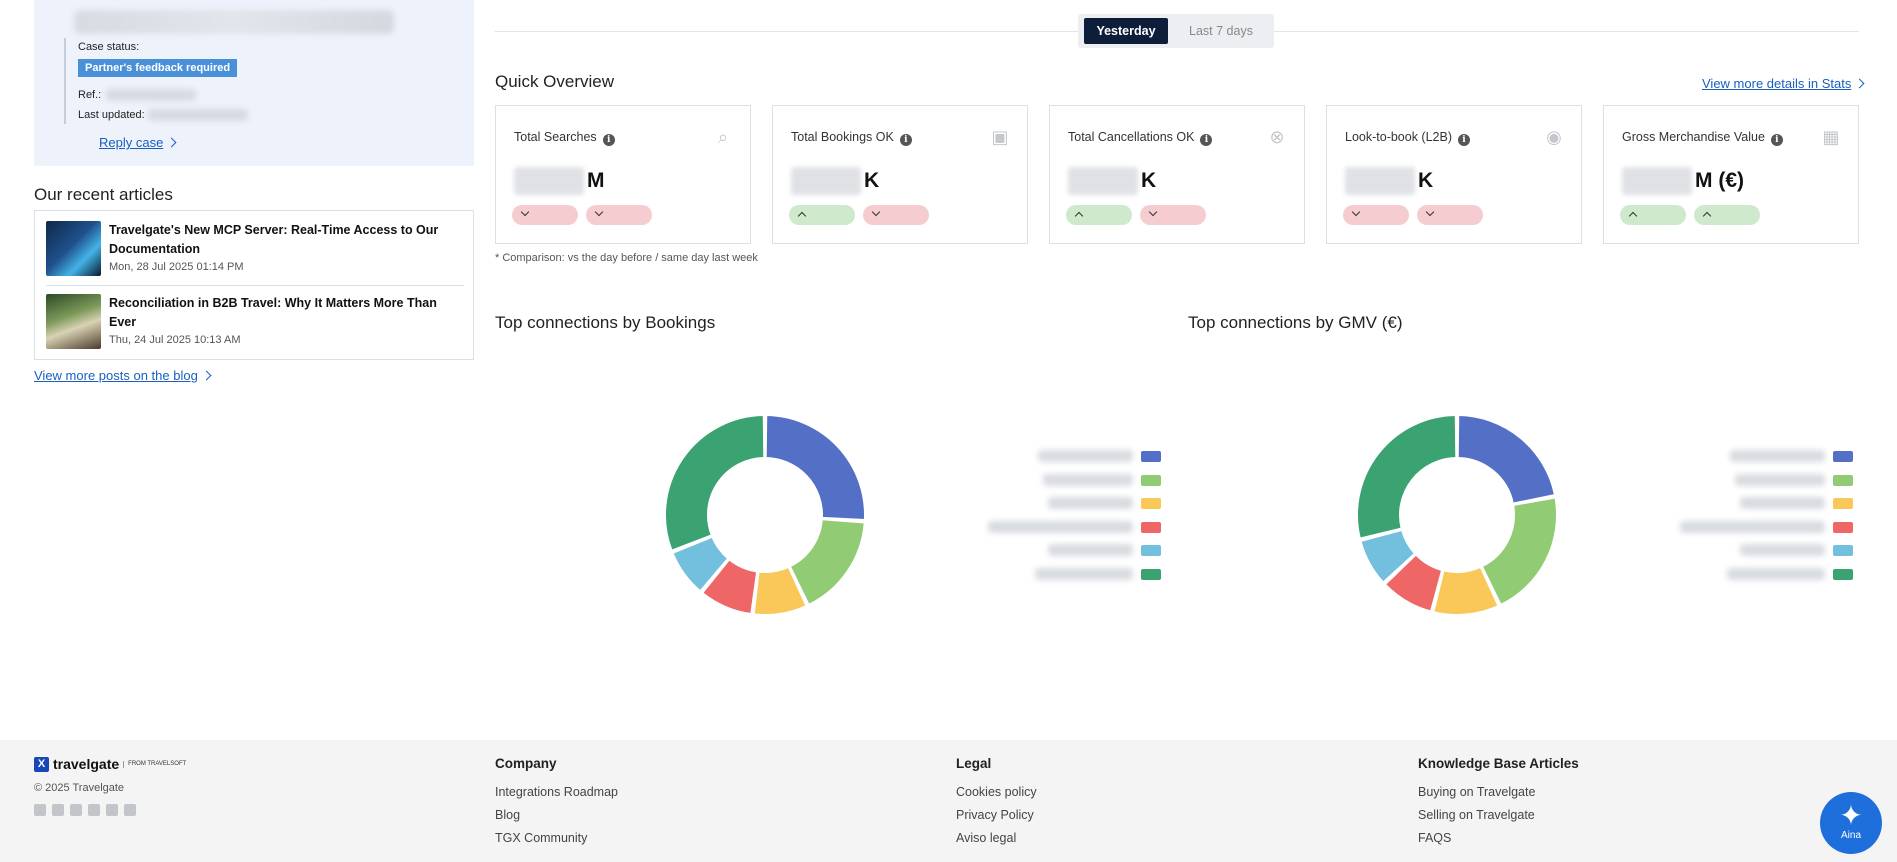  I want to click on reply-case-link: Reply case, so click(138, 142).